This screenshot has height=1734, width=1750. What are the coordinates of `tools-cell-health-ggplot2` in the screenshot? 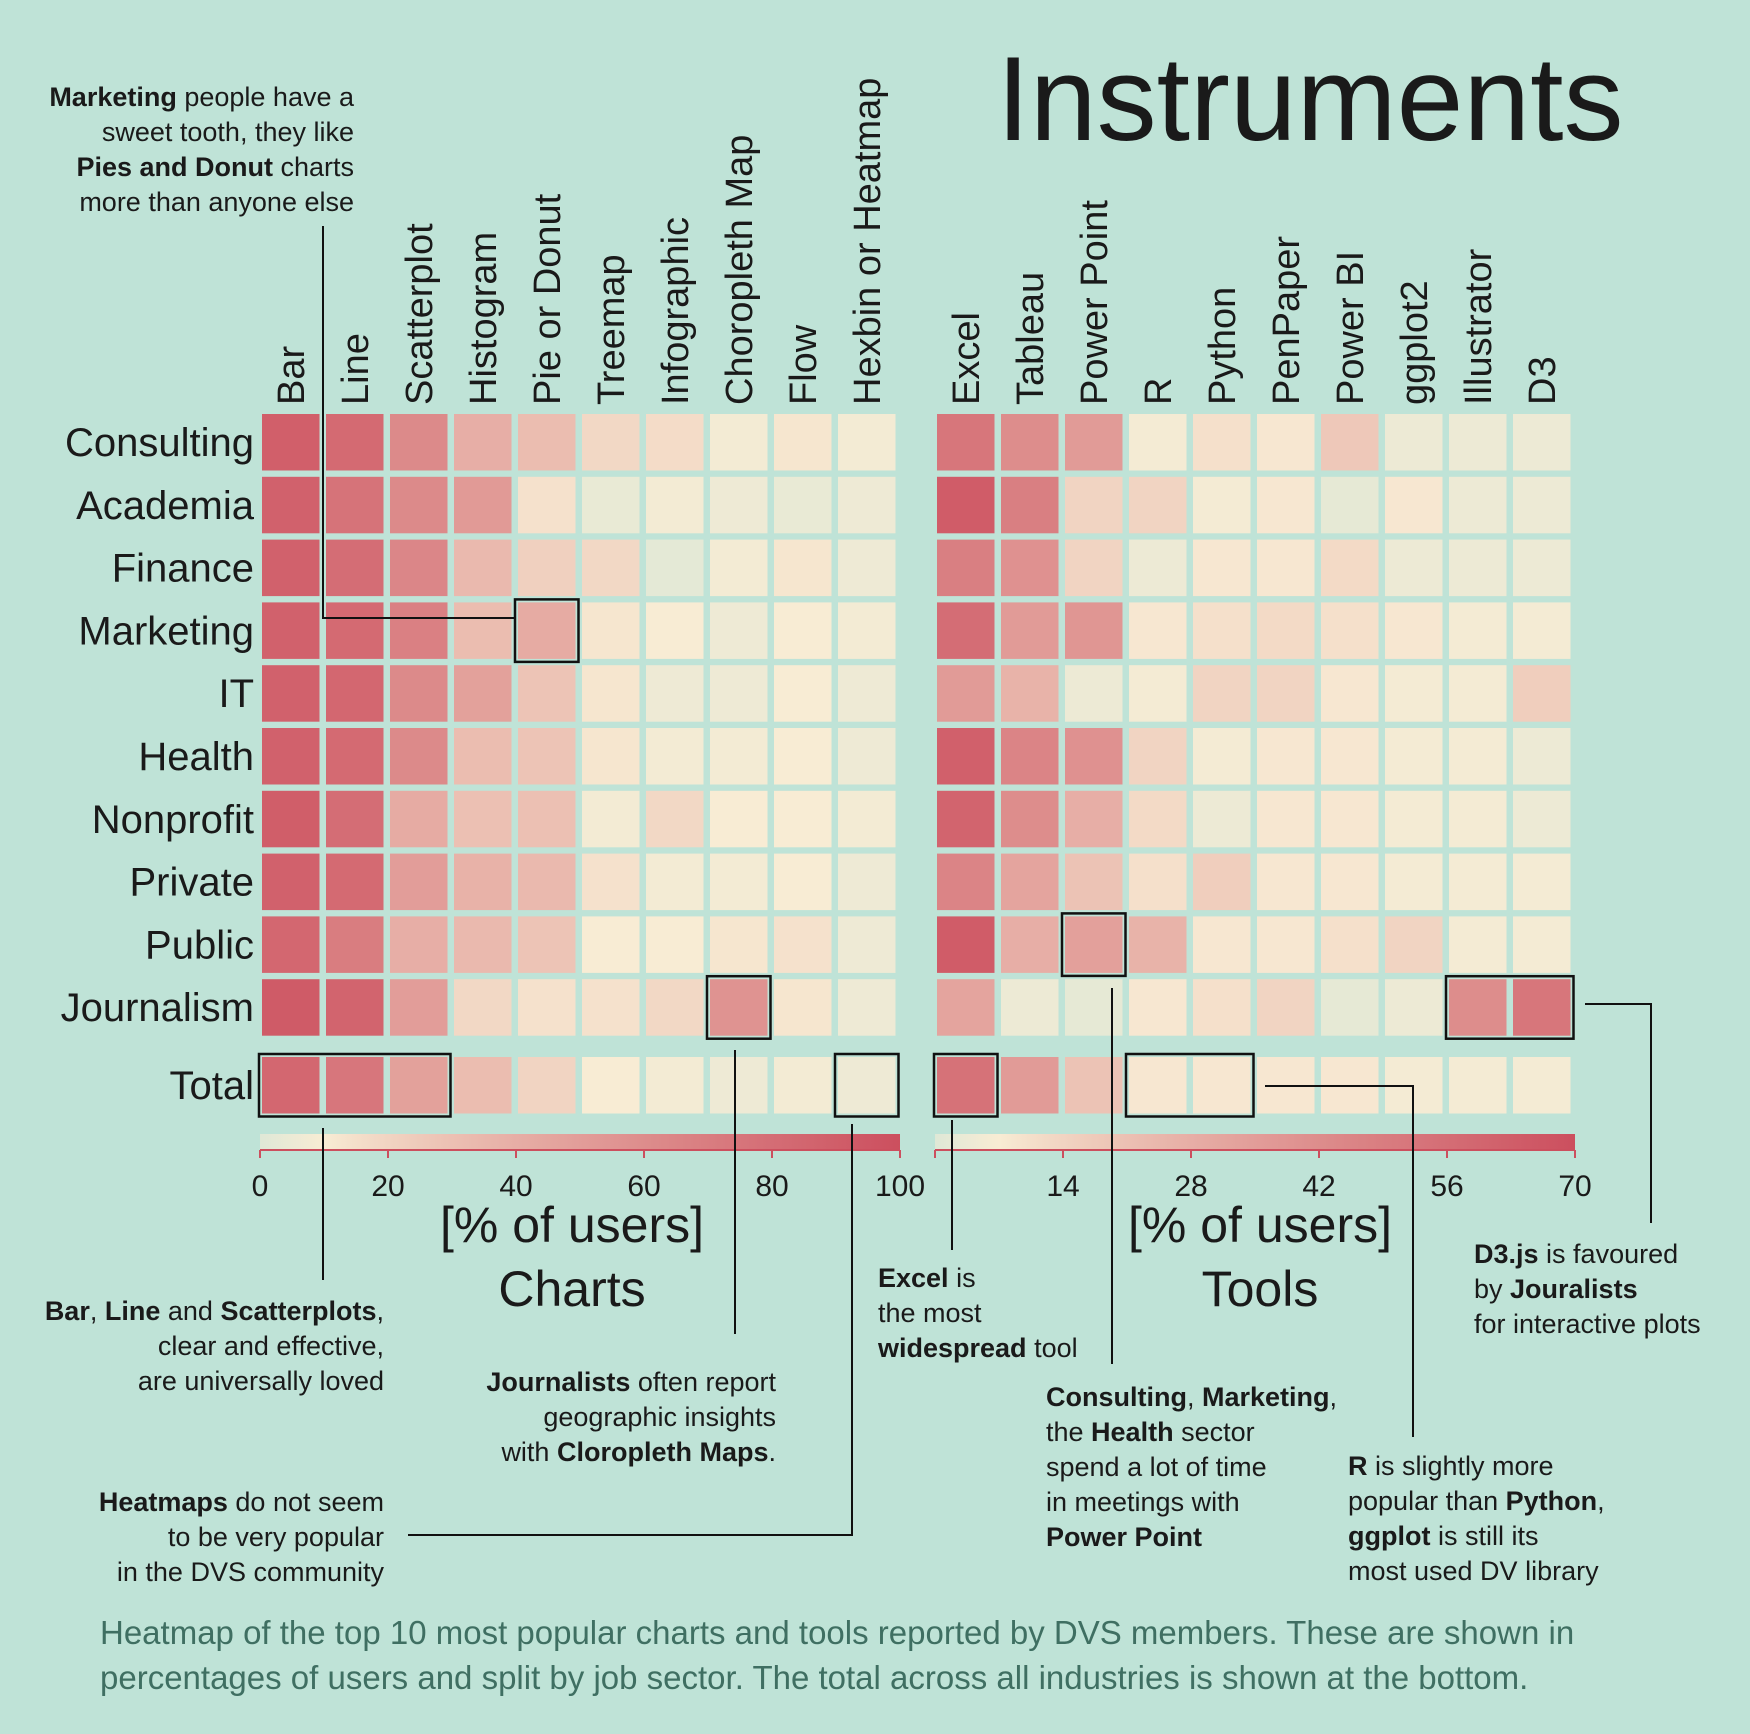 It's located at (1414, 756).